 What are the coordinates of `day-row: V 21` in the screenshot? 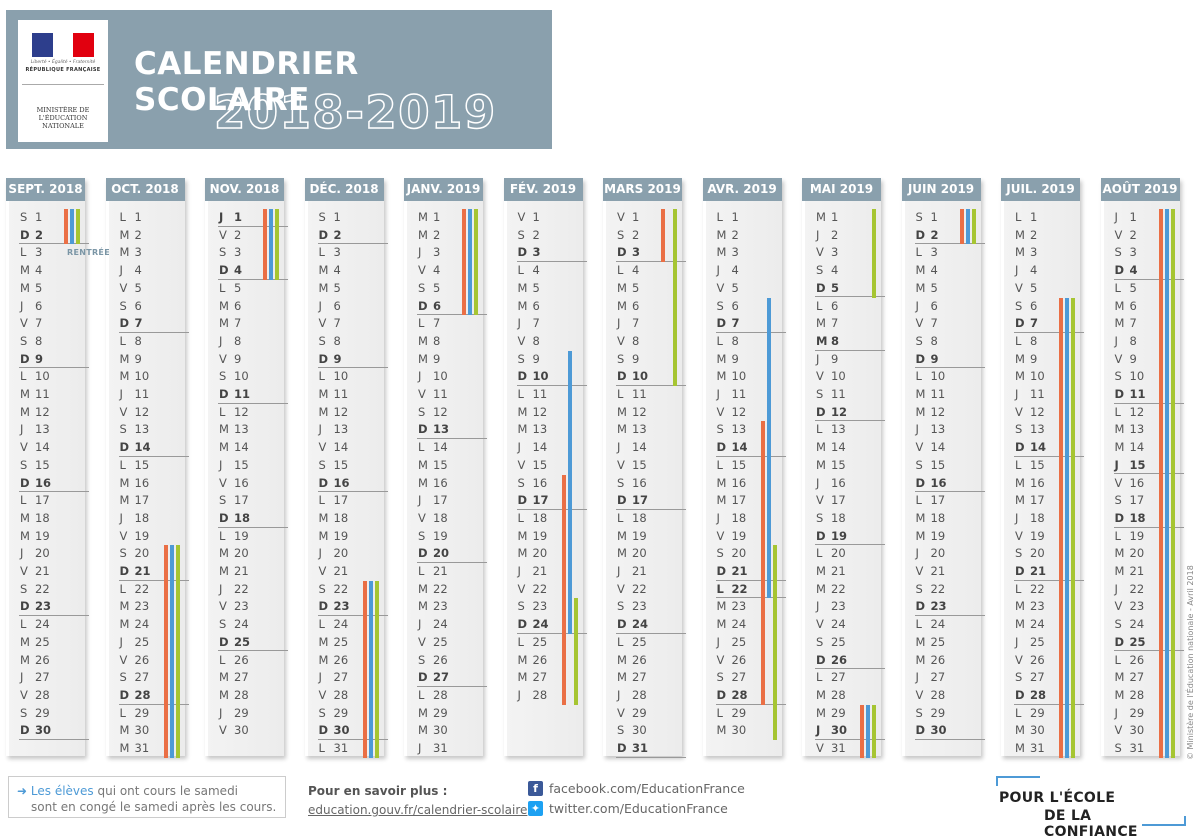 It's located at (333, 571).